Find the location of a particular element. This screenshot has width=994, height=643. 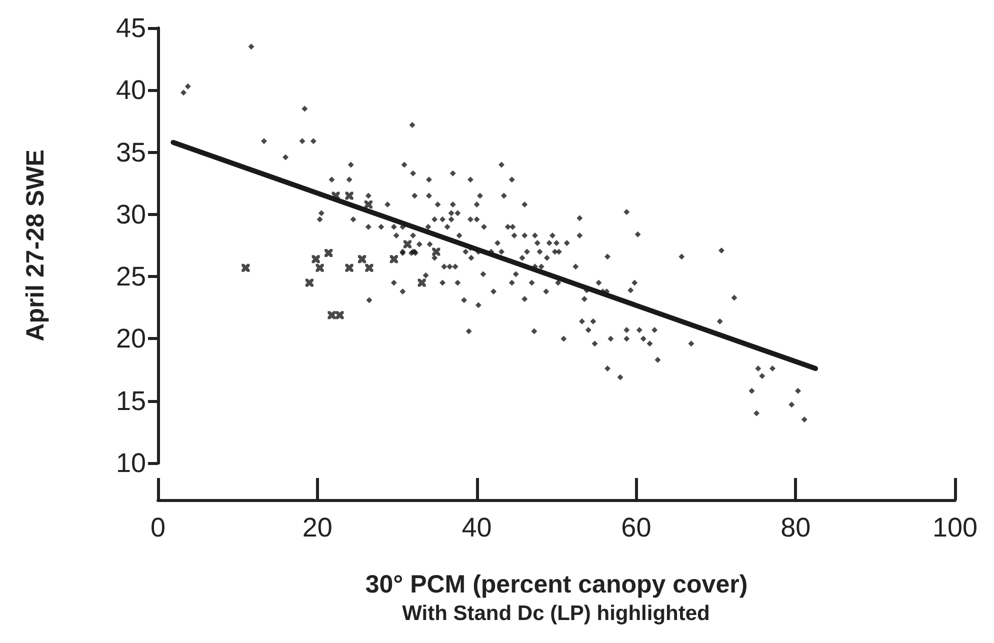

y-tick-label: 20 is located at coordinates (131, 339).